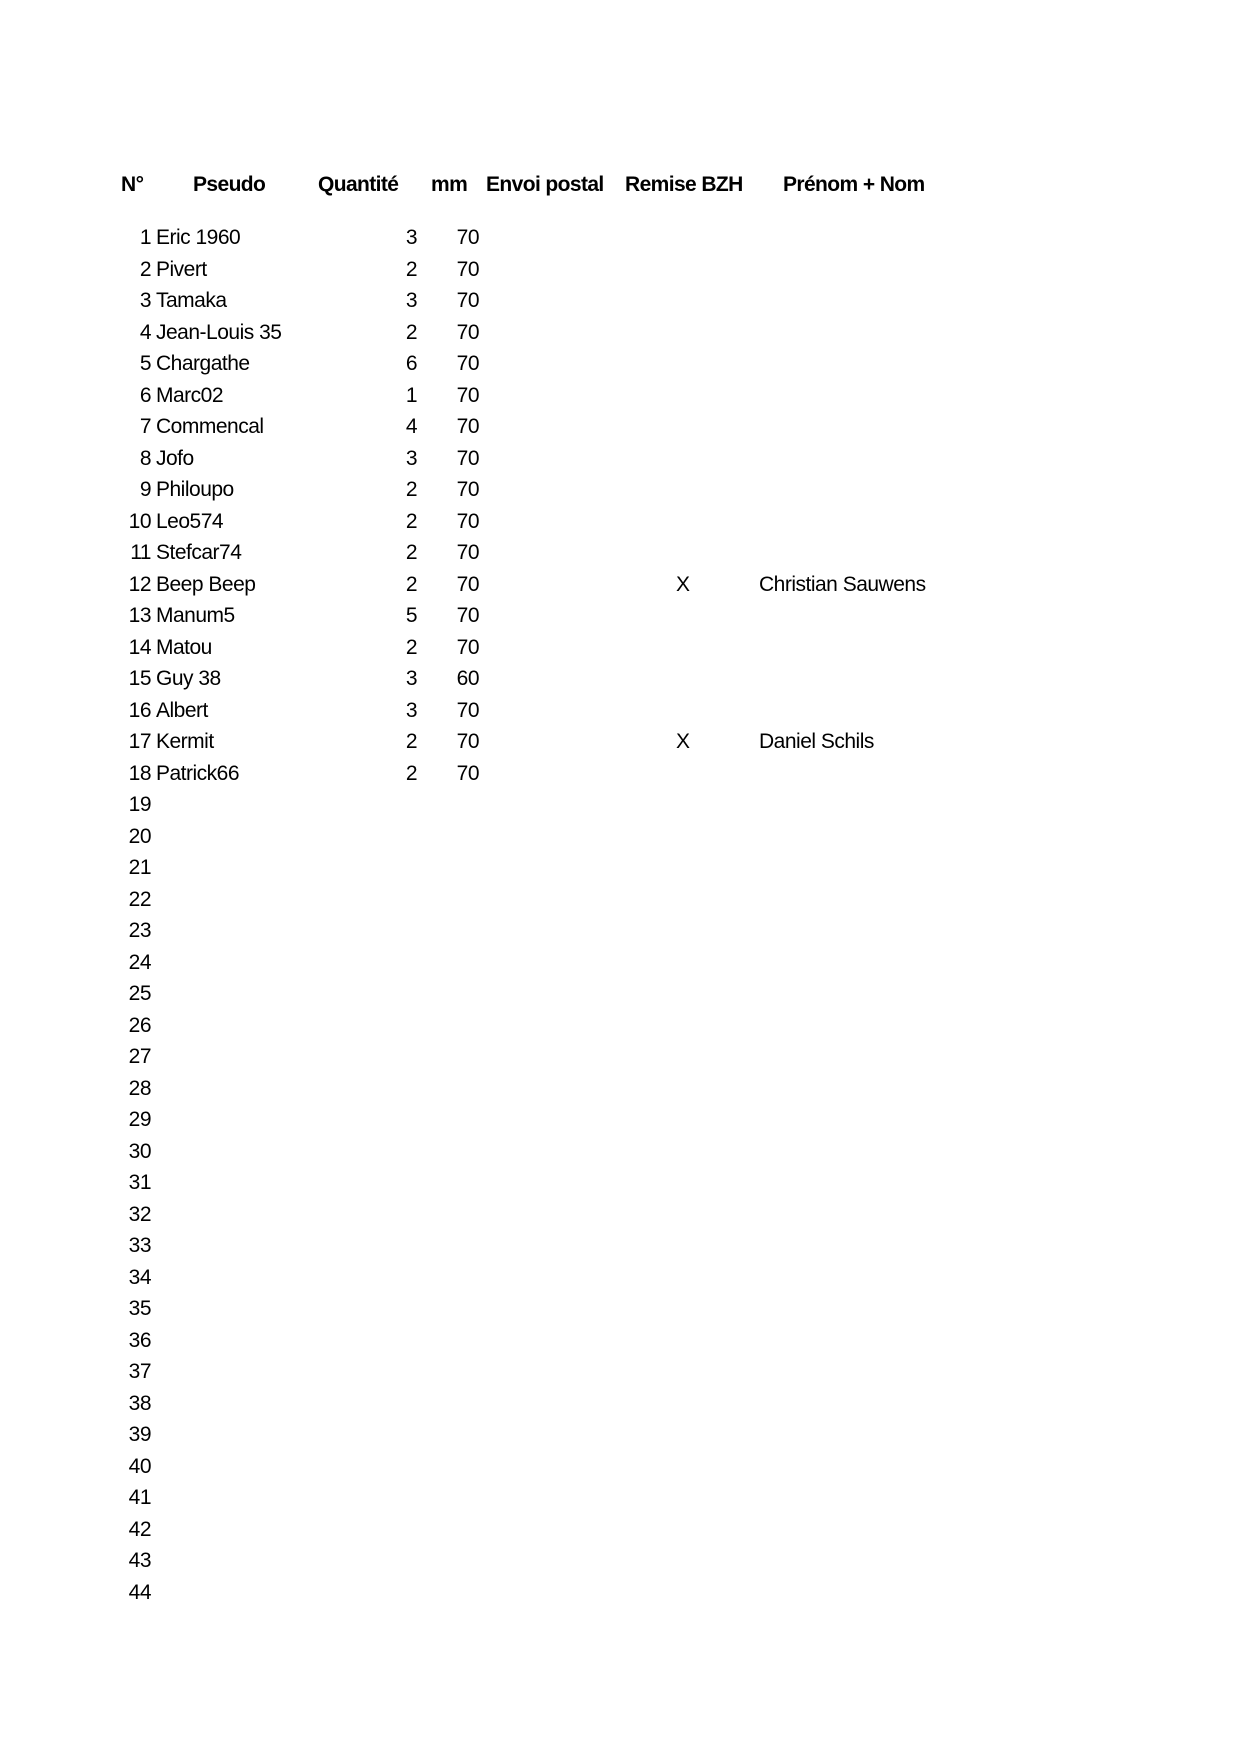  What do you see at coordinates (620, 714) in the screenshot?
I see `table-row: 16 Albert 3 70` at bounding box center [620, 714].